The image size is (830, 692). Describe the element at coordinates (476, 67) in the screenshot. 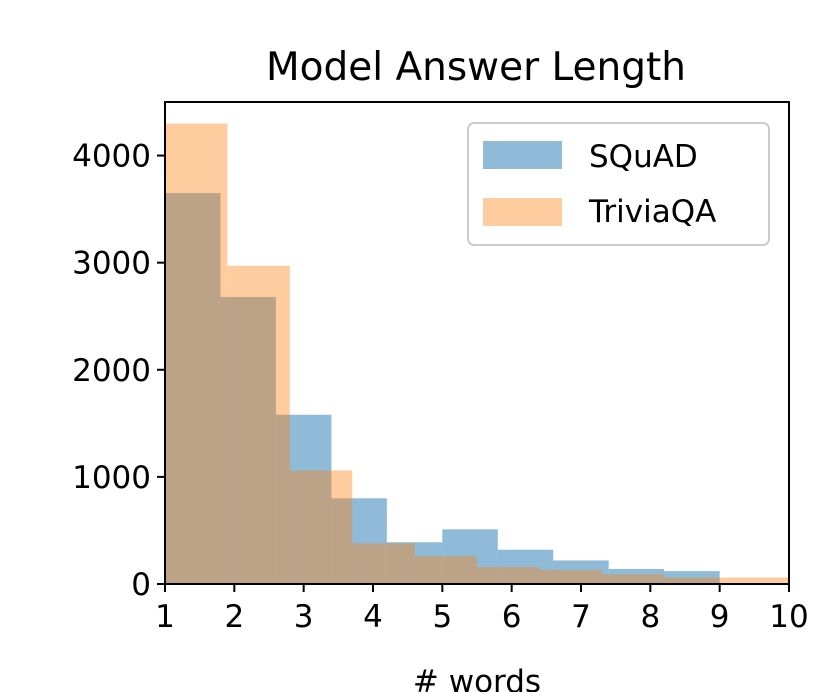

I see `chart-title: Model Answer Length` at that location.